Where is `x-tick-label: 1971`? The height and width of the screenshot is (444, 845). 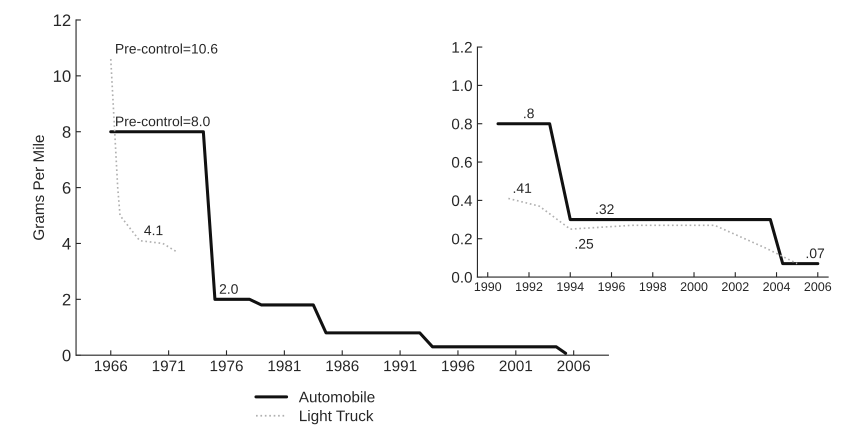 x-tick-label: 1971 is located at coordinates (168, 366).